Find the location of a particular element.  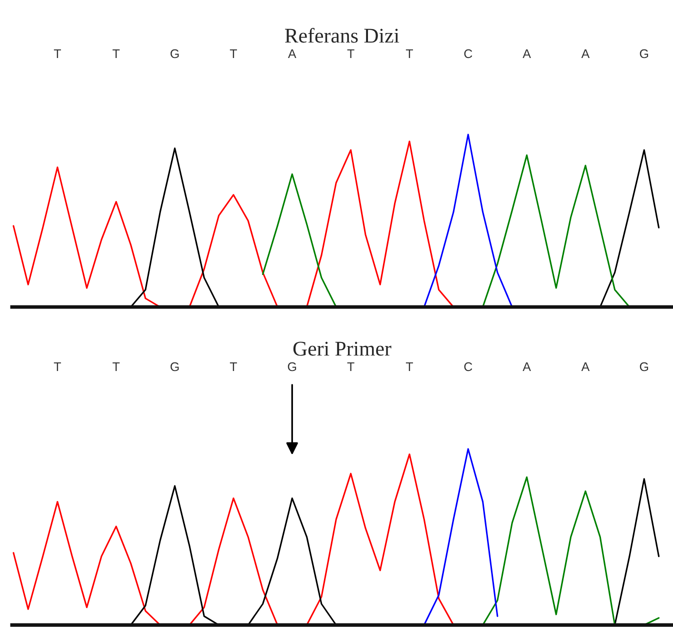

chart-title: Referans Dizi is located at coordinates (342, 35).